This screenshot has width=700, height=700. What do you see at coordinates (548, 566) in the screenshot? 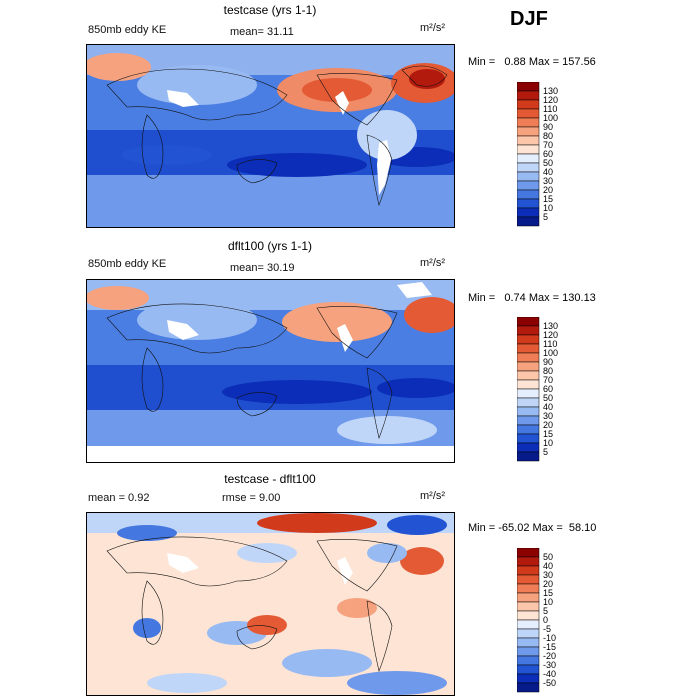
I see `colorbar-label: 40` at bounding box center [548, 566].